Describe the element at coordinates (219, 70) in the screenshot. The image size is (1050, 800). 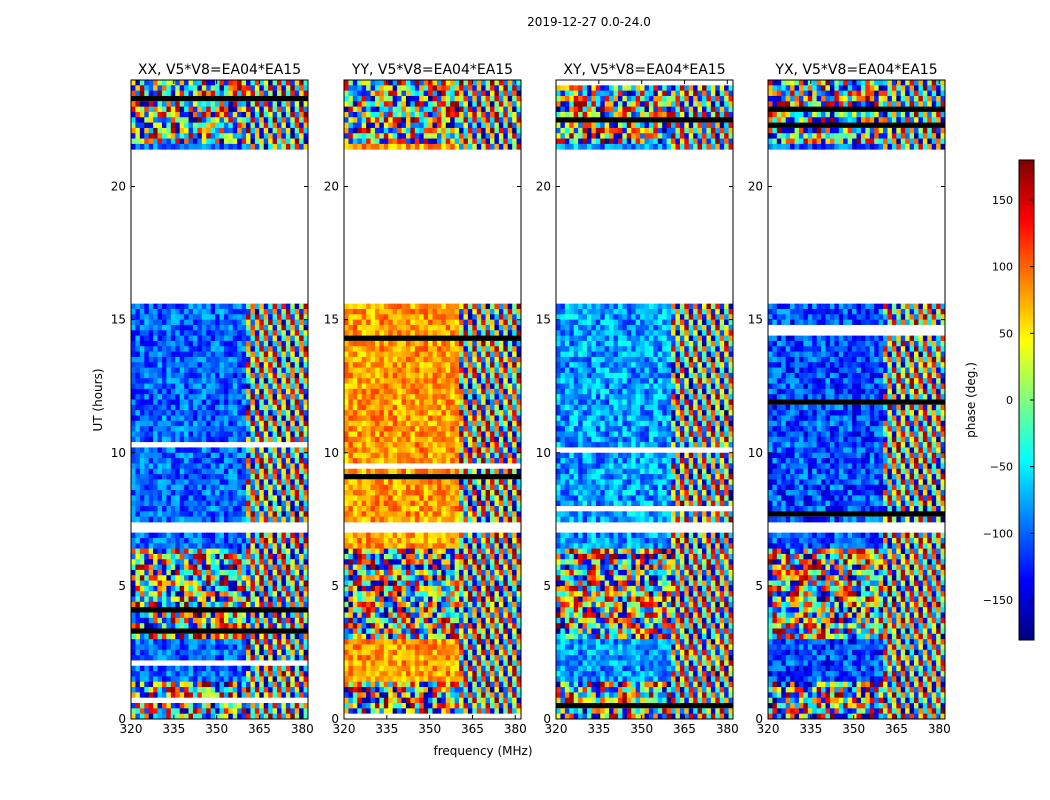
I see `panel-title: XX, V5*V8=EA04*EA15` at that location.